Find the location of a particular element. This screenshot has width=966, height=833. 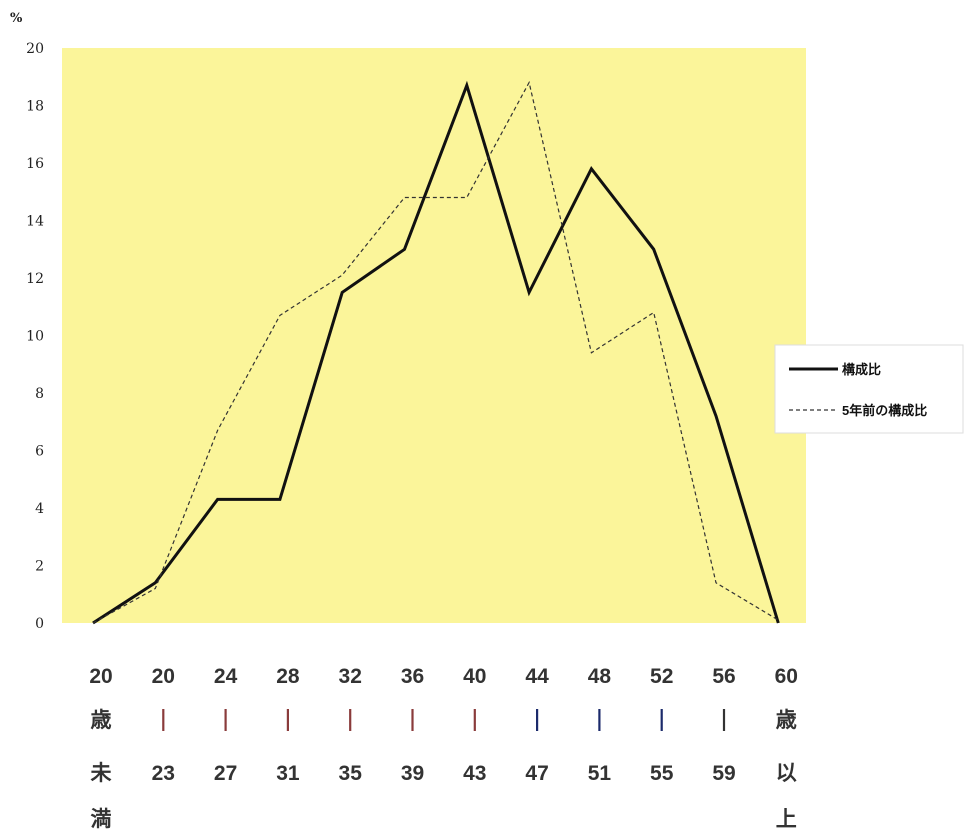

x-category-text: 56 is located at coordinates (723, 676).